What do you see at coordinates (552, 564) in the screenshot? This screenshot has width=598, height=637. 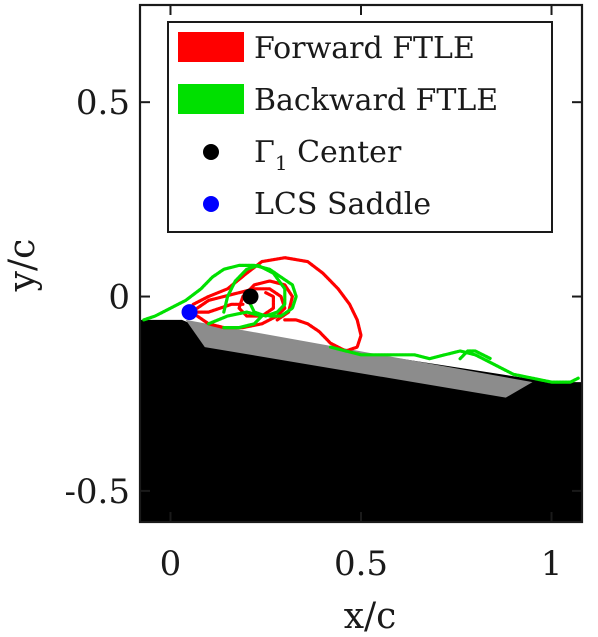 I see `x-tick-label: 1` at bounding box center [552, 564].